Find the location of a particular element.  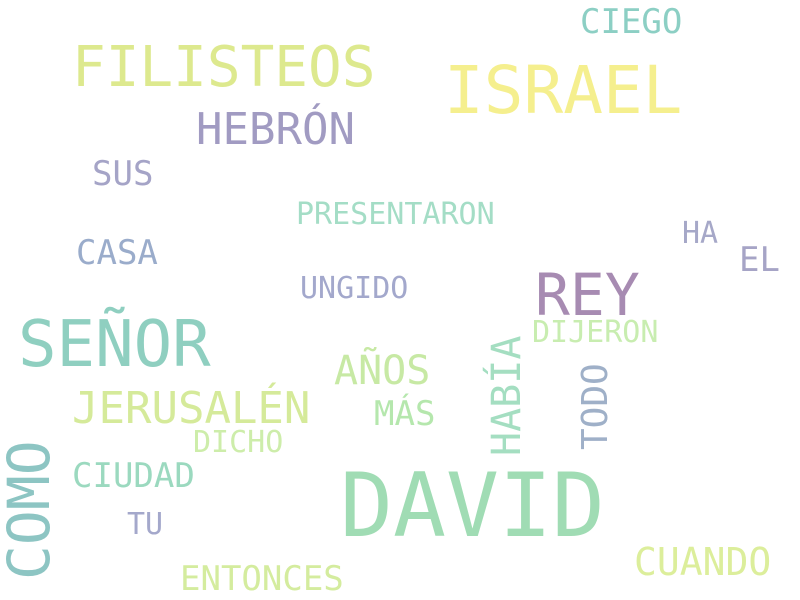

word-cuando: CUANDO is located at coordinates (703, 562).